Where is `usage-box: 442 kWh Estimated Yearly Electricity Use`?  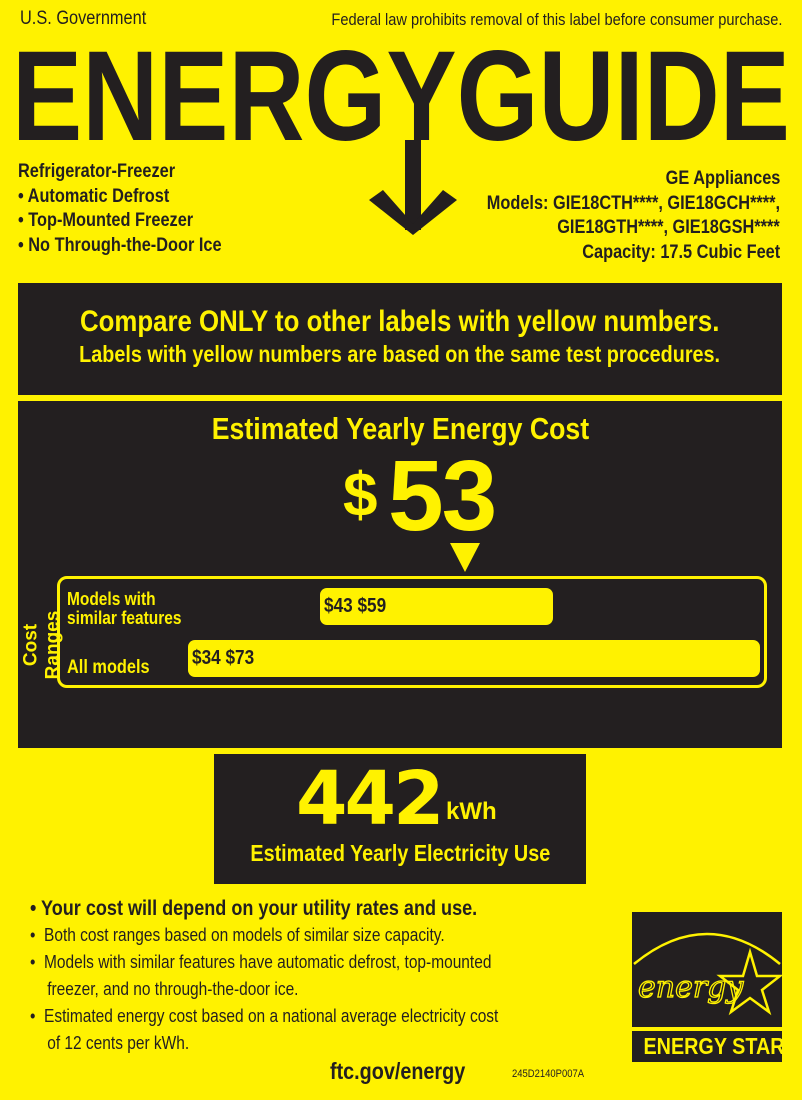 usage-box: 442 kWh Estimated Yearly Electricity Use is located at coordinates (400, 819).